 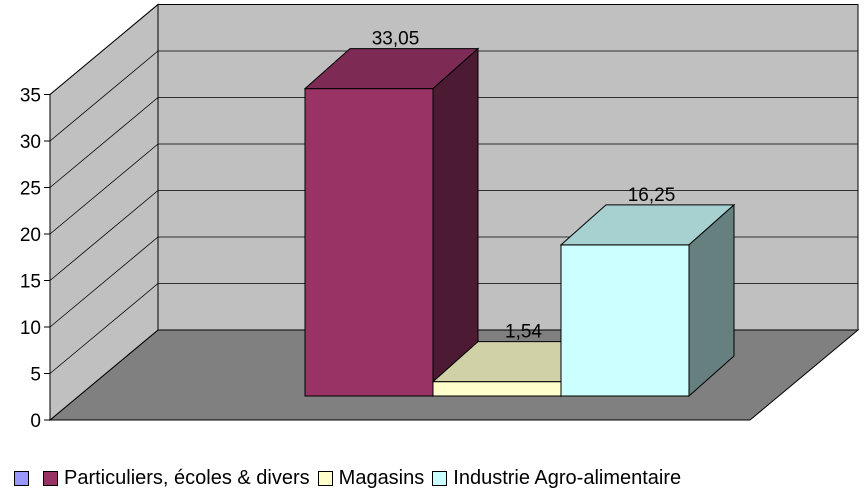 What do you see at coordinates (396, 39) in the screenshot?
I see `data-label: 33,05` at bounding box center [396, 39].